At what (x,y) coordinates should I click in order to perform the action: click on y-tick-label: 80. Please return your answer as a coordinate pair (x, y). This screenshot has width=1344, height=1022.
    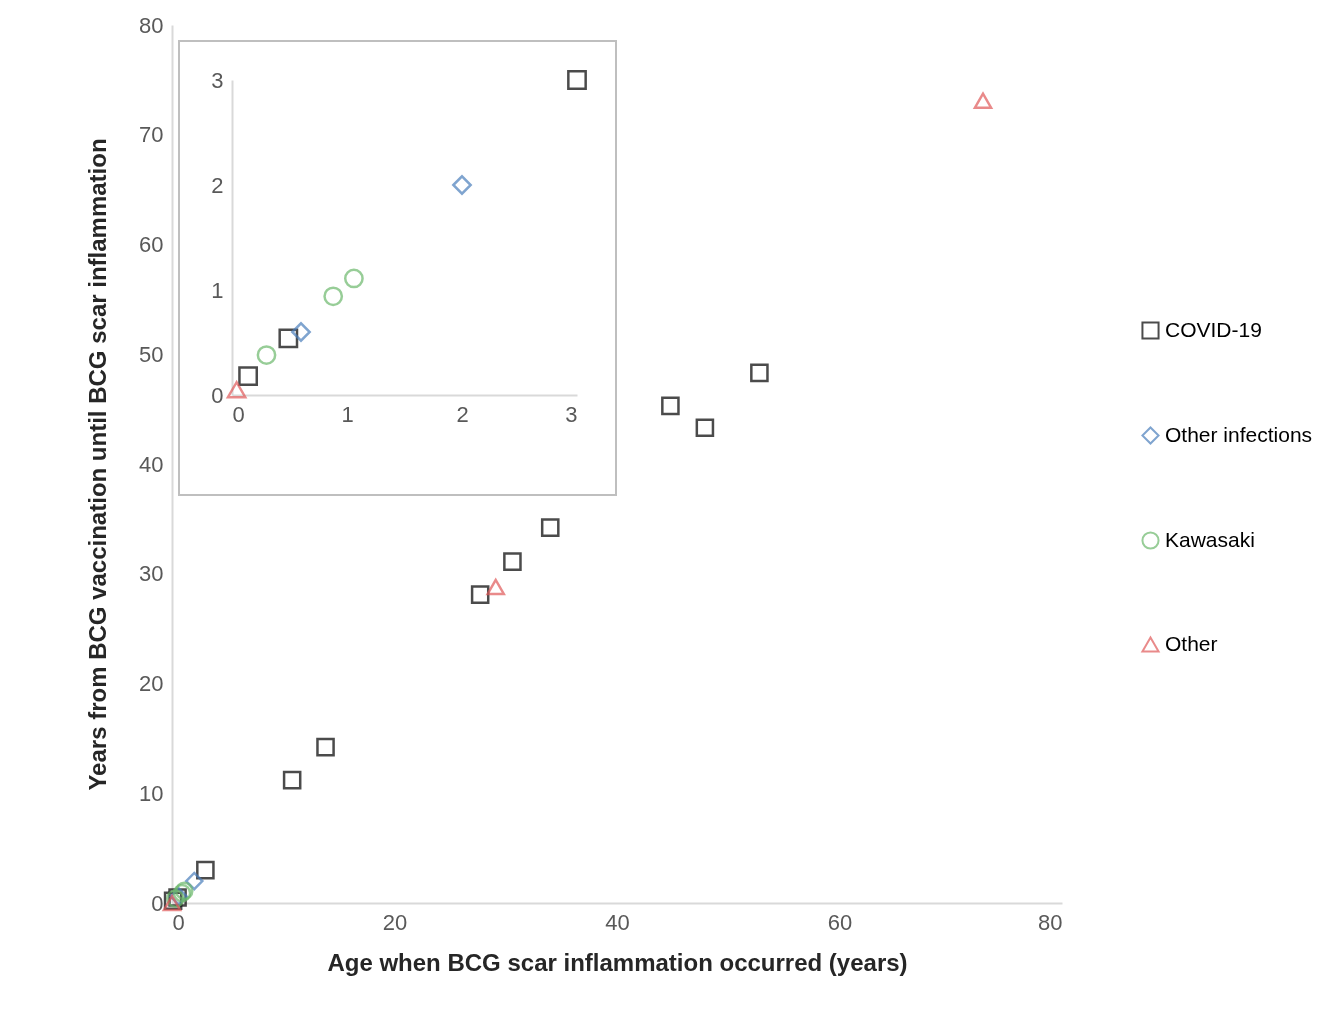
    Looking at the image, I should click on (151, 25).